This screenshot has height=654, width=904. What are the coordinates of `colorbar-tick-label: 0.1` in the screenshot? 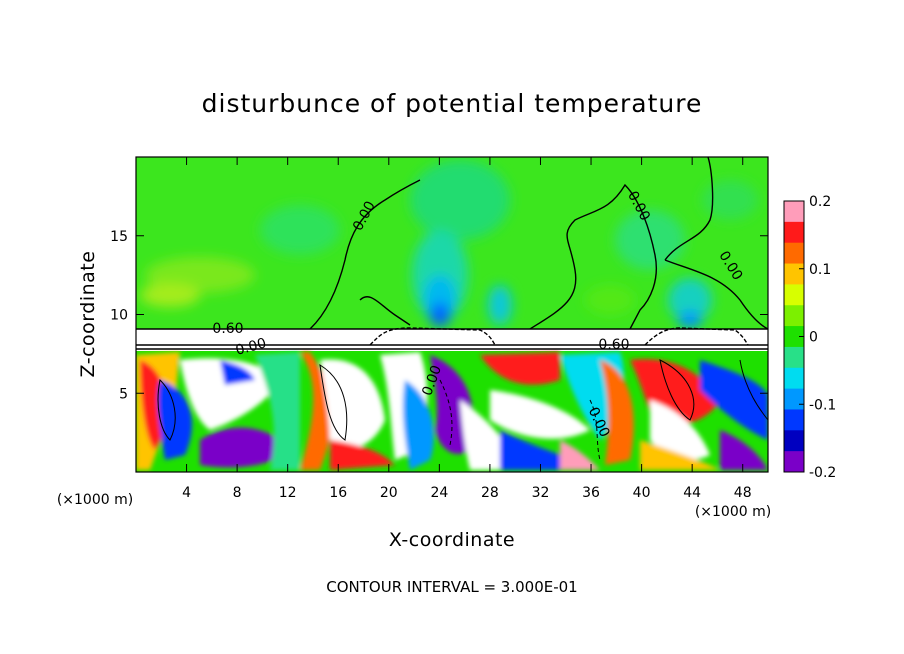 It's located at (820, 270).